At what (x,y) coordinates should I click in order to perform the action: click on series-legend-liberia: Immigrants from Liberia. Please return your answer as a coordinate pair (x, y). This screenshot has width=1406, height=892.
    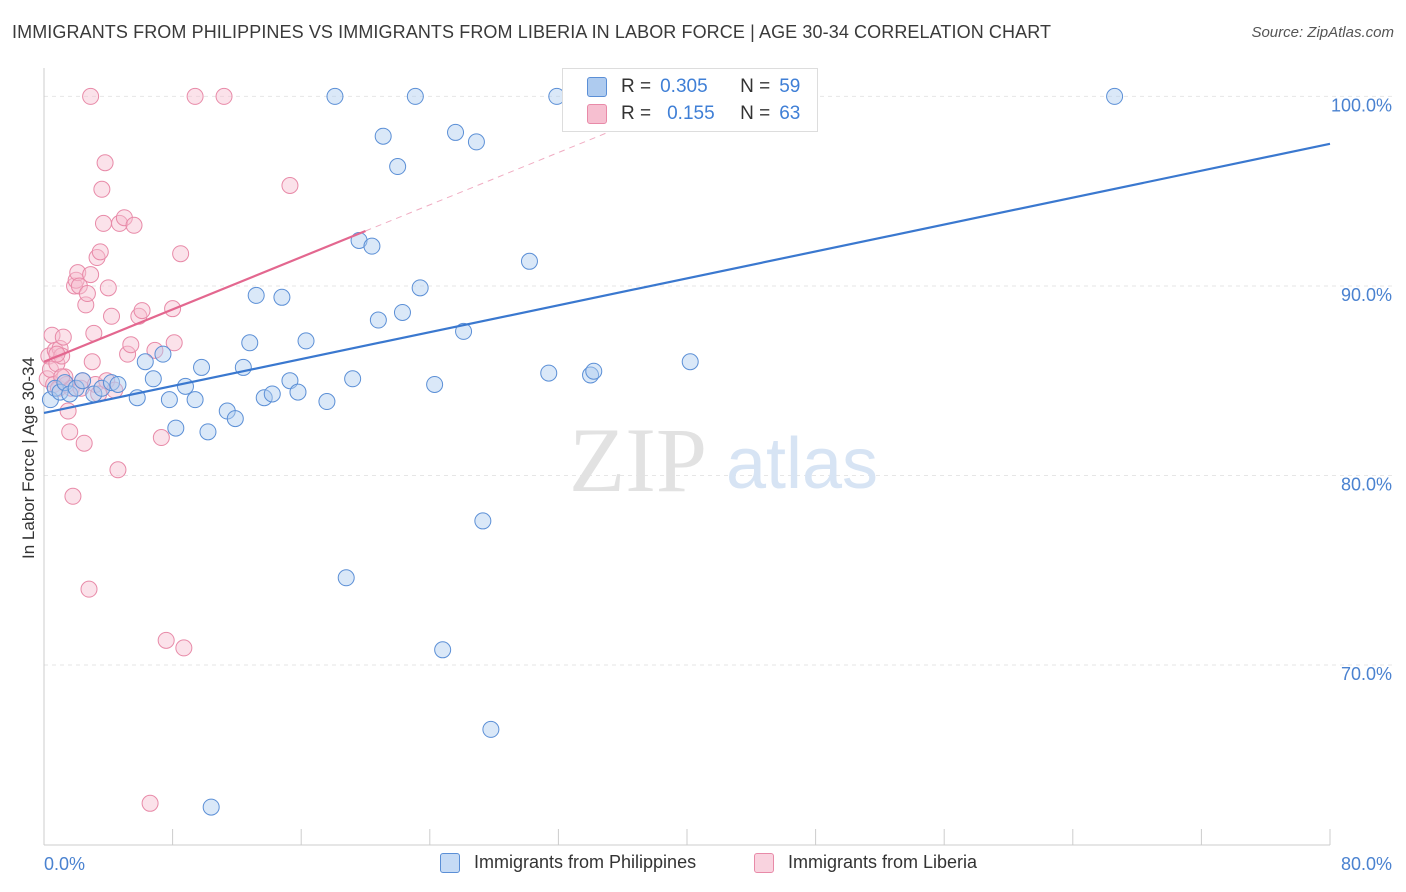
    Looking at the image, I should click on (865, 862).